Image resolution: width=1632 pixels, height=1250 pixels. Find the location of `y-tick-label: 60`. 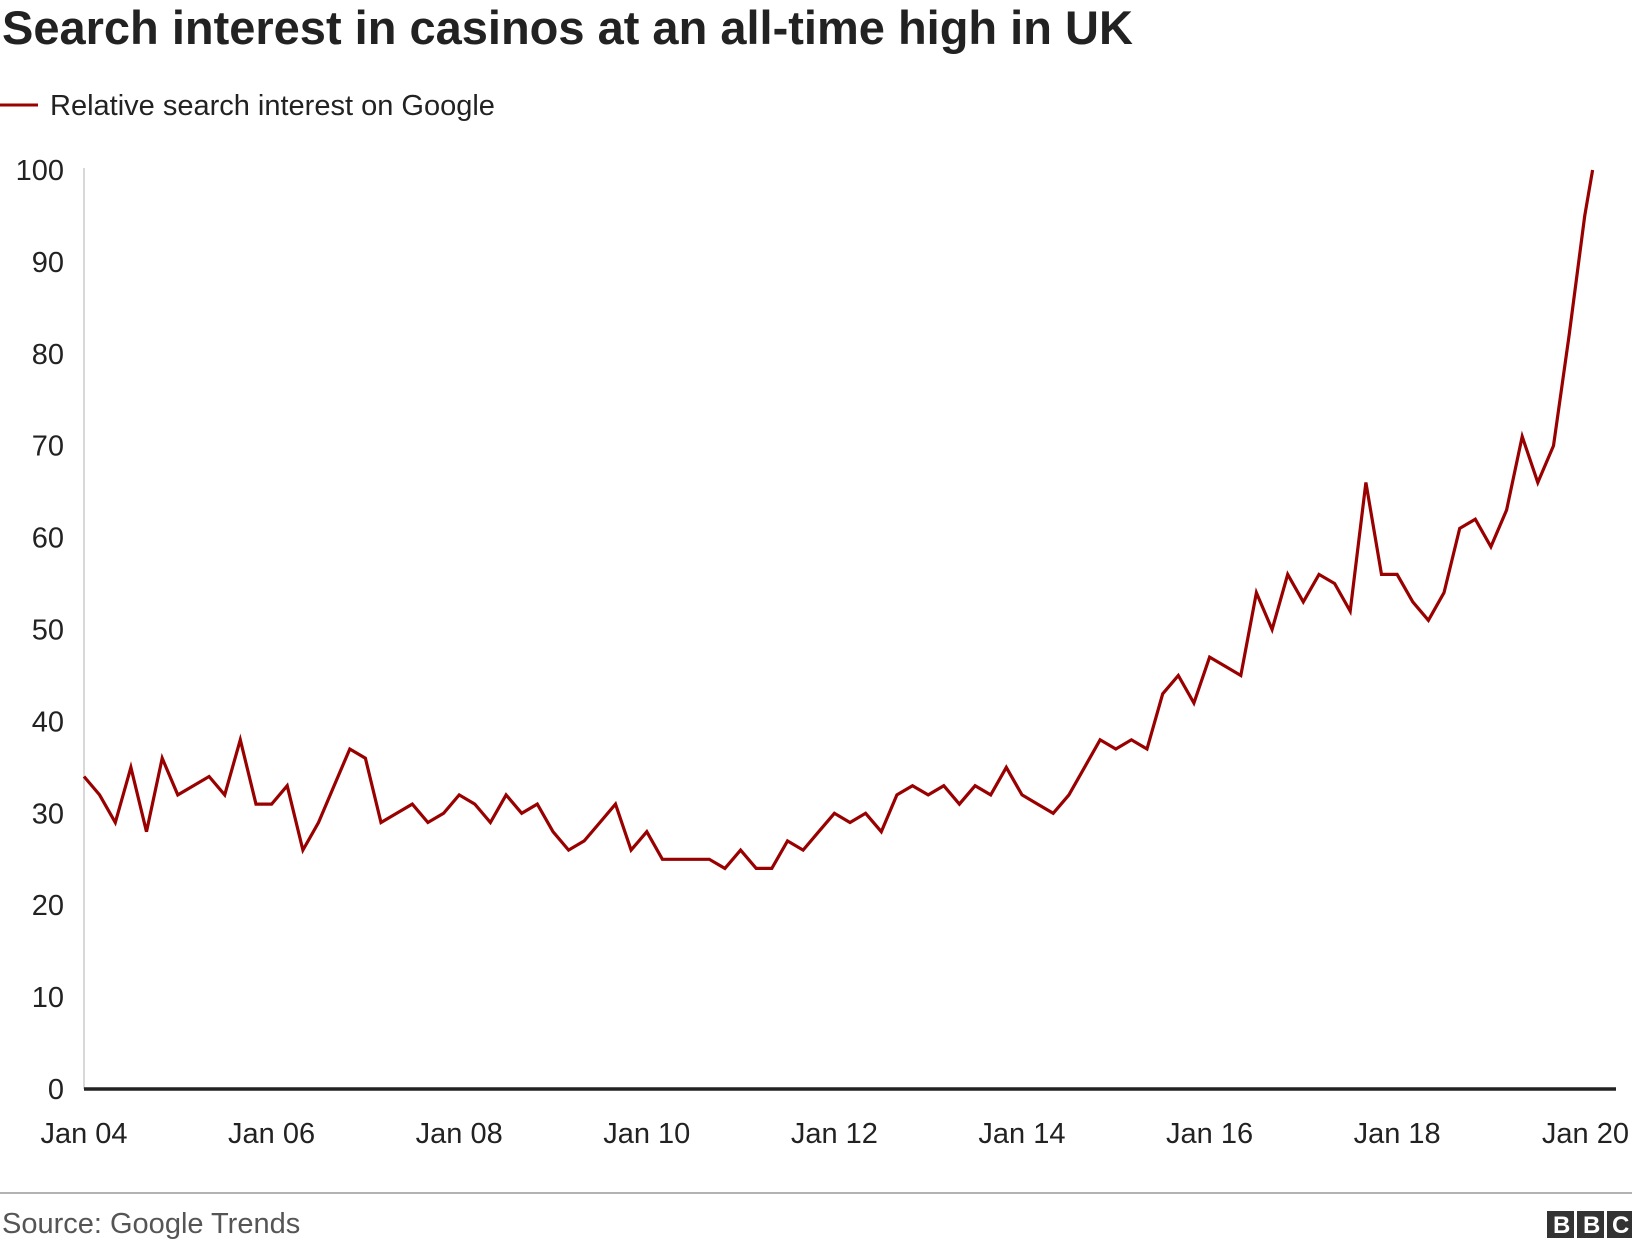

y-tick-label: 60 is located at coordinates (48, 539).